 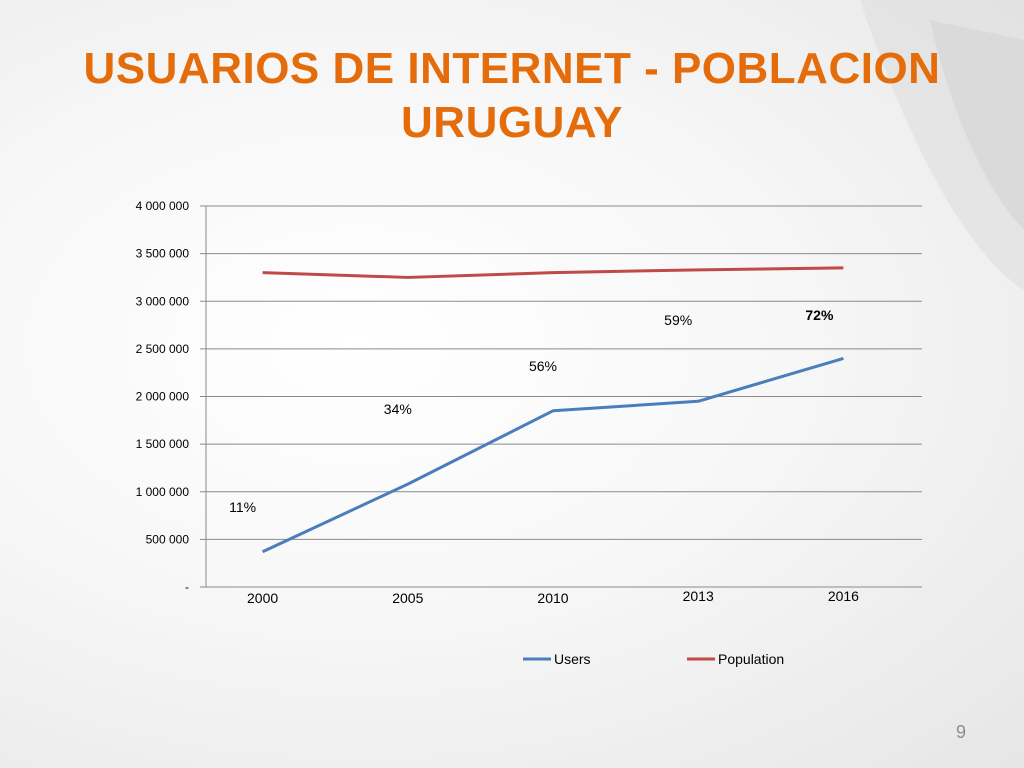 I want to click on x-tick-label: 2016, so click(x=843, y=596).